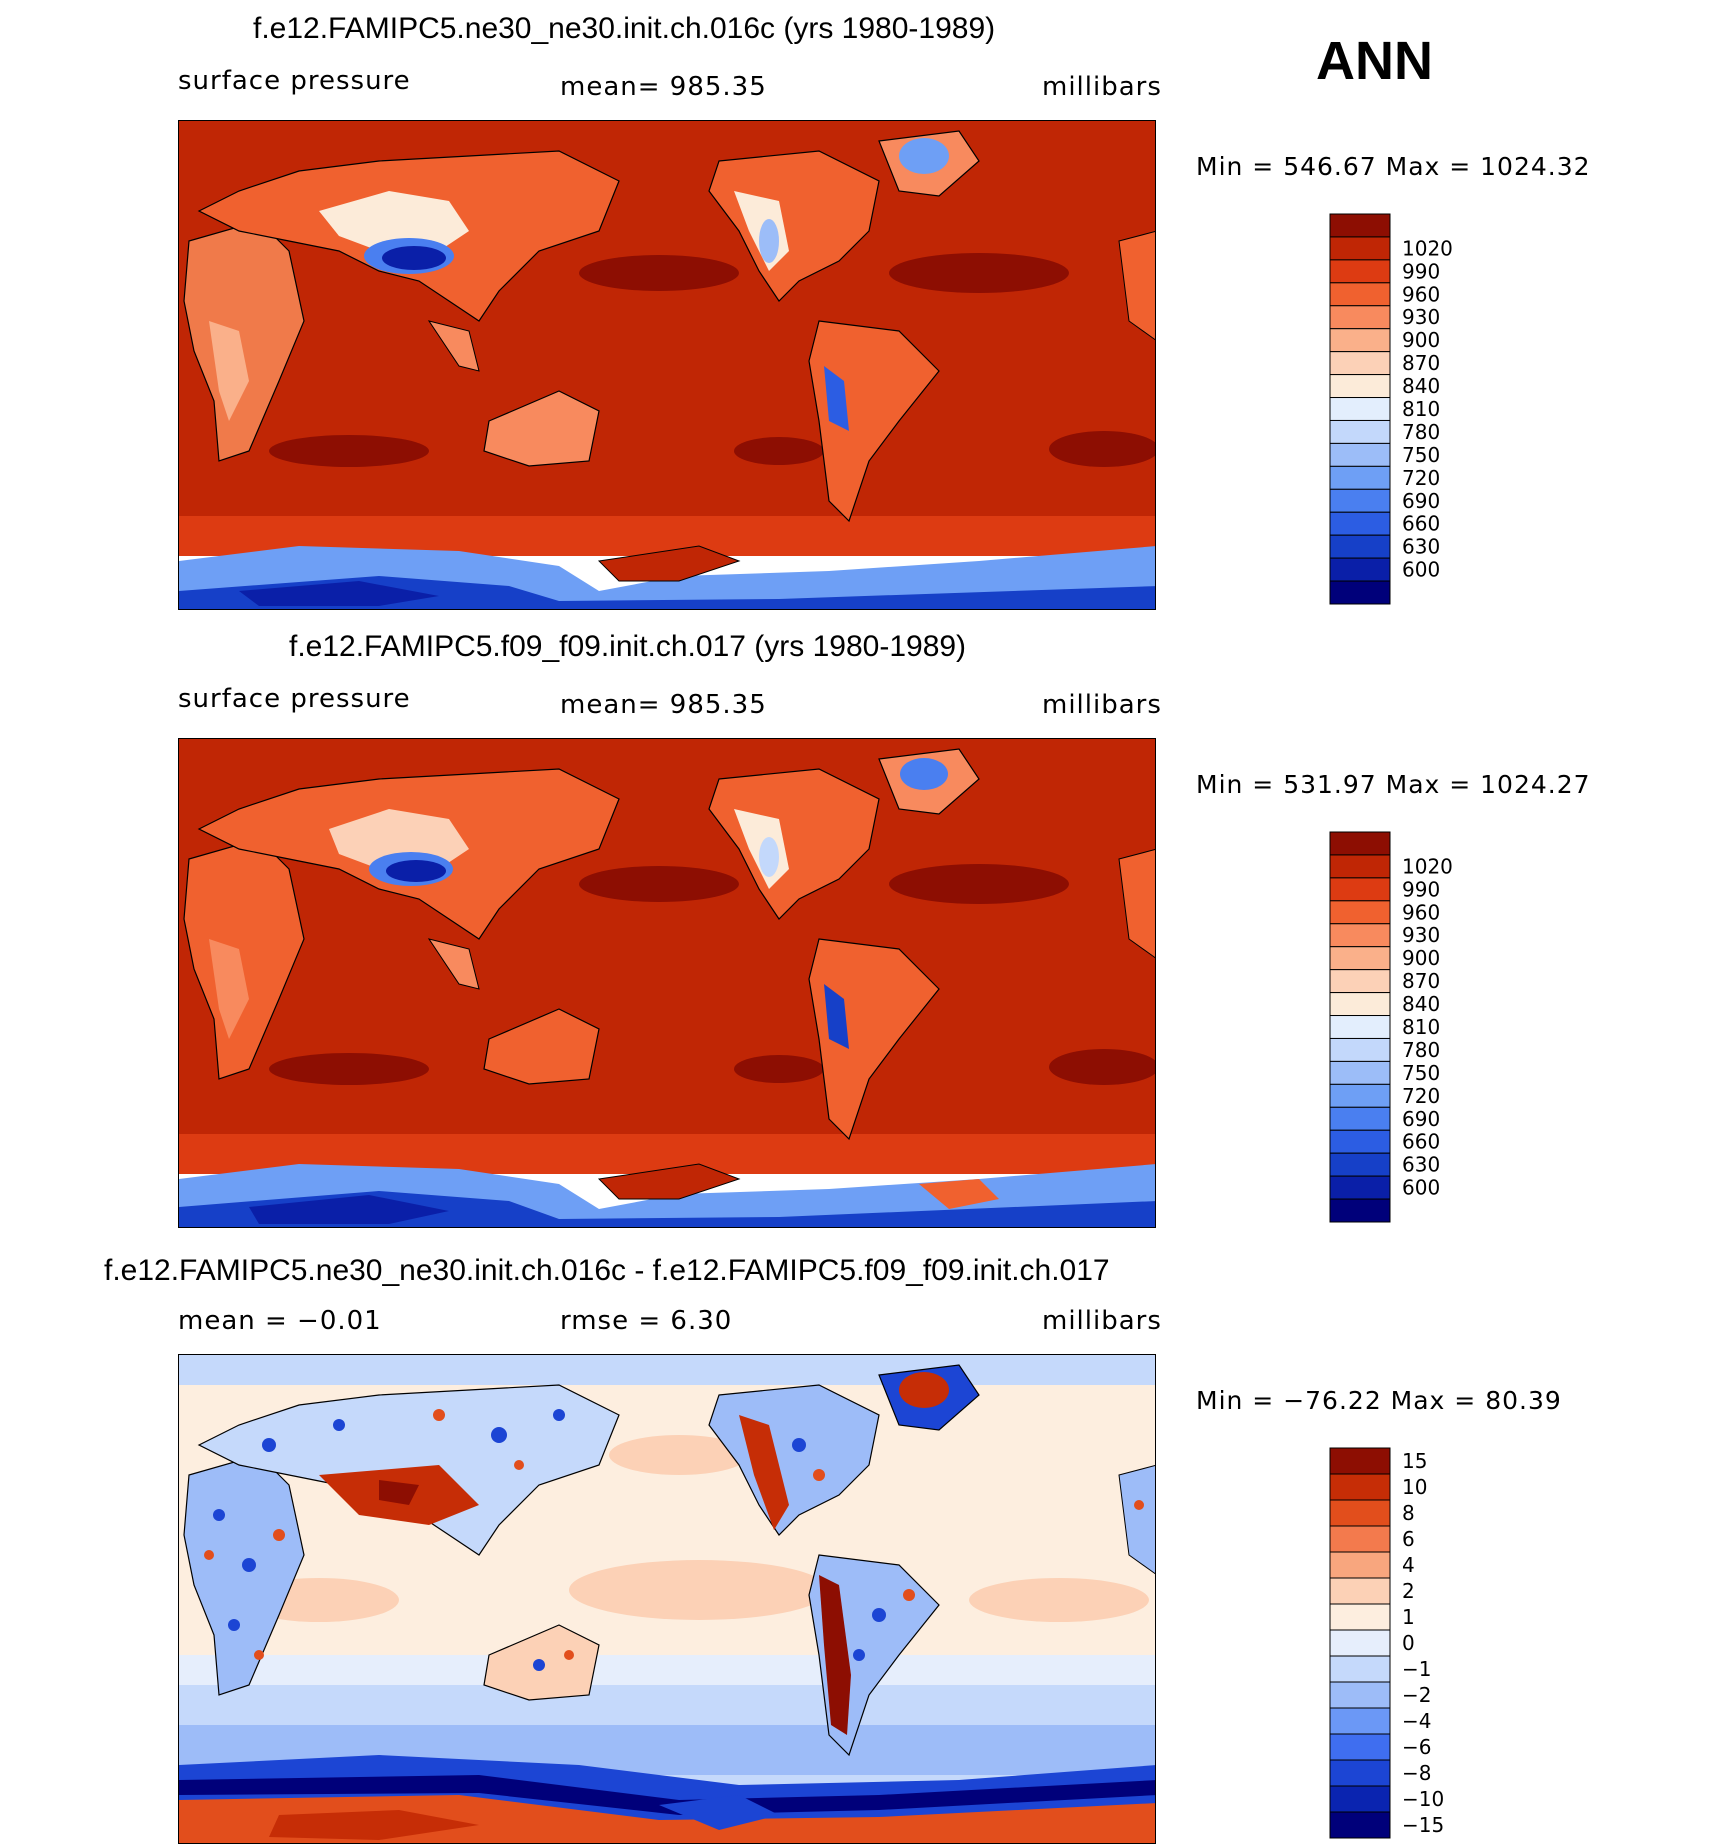 Image resolution: width=1710 pixels, height=1847 pixels. Describe the element at coordinates (1421, 1073) in the screenshot. I see `colorbar-label: 750` at that location.